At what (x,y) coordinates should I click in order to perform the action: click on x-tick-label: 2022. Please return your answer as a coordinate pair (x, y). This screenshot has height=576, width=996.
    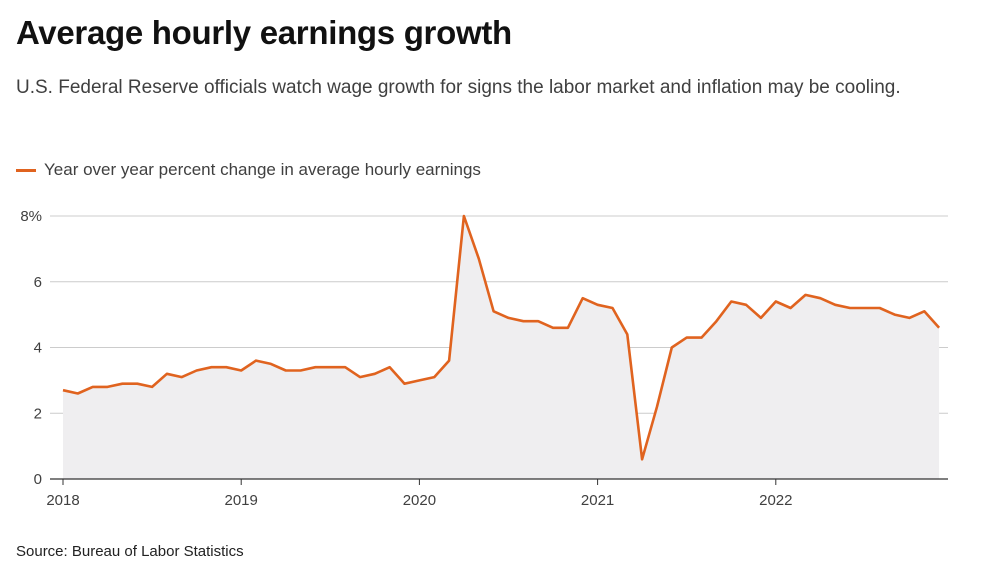
    Looking at the image, I should click on (775, 500).